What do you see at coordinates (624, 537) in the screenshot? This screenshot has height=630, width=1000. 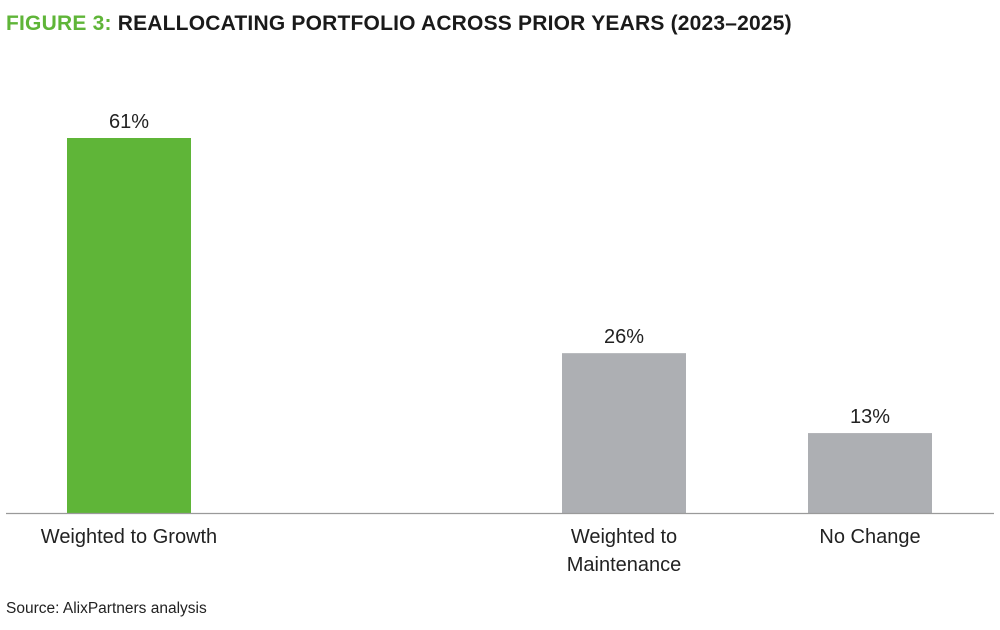 I see `category-label-2-line-1: Weighted to` at bounding box center [624, 537].